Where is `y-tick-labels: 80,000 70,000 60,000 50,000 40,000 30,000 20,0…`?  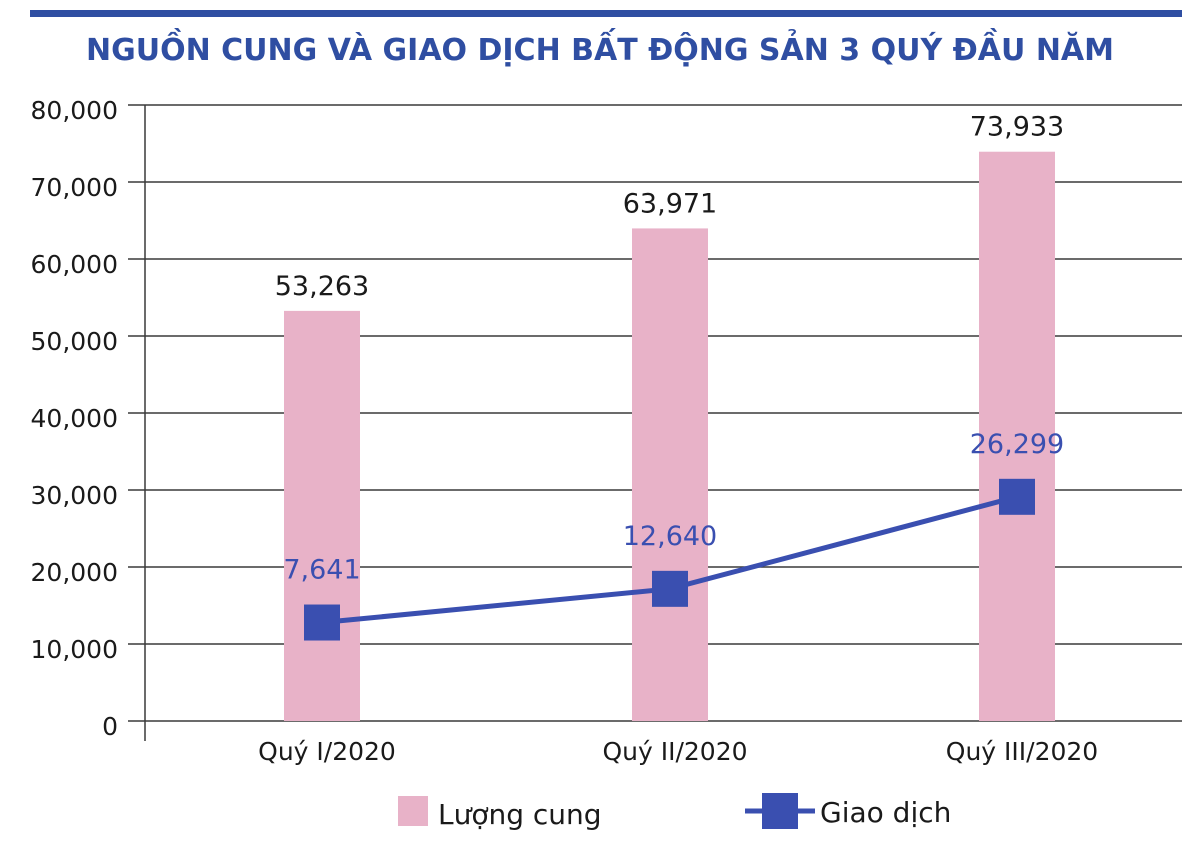
y-tick-labels: 80,000 70,000 60,000 50,000 40,000 30,000 20,0… is located at coordinates (74, 418).